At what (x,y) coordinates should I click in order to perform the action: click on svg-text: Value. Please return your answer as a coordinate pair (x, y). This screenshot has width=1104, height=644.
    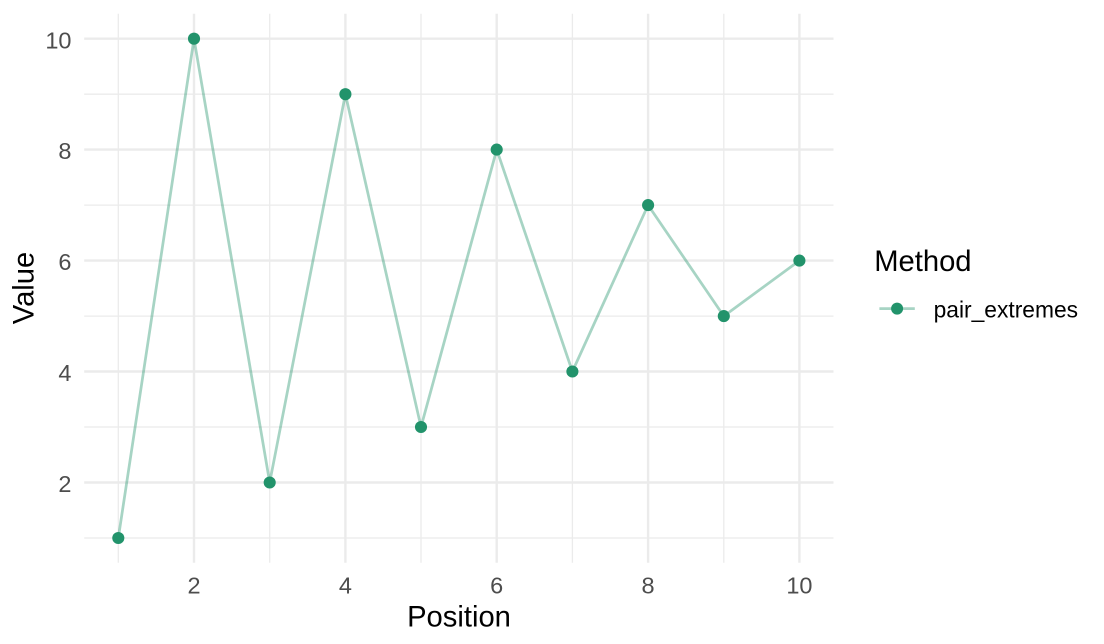
    Looking at the image, I should click on (25, 288).